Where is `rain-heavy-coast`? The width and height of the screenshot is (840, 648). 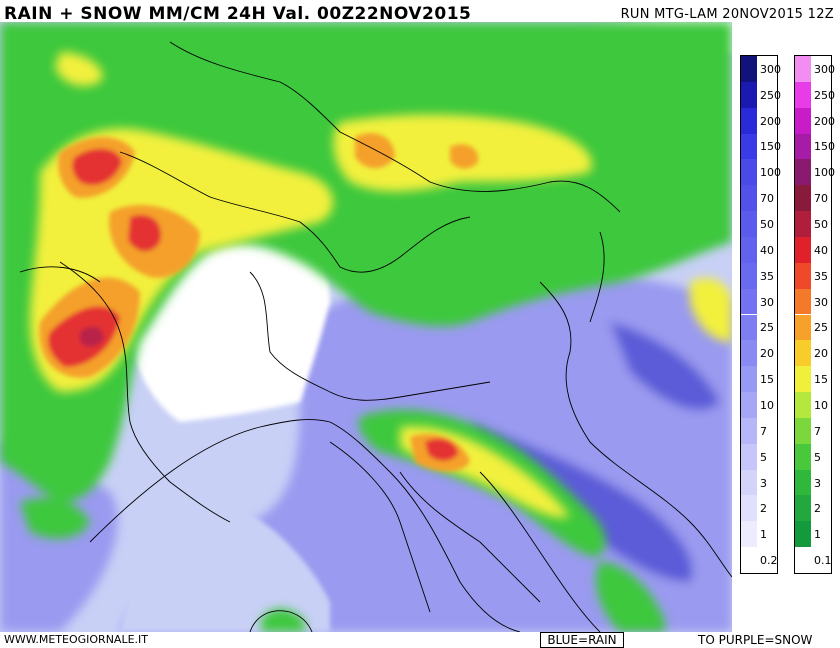
rain-heavy-coast is located at coordinates (665, 366).